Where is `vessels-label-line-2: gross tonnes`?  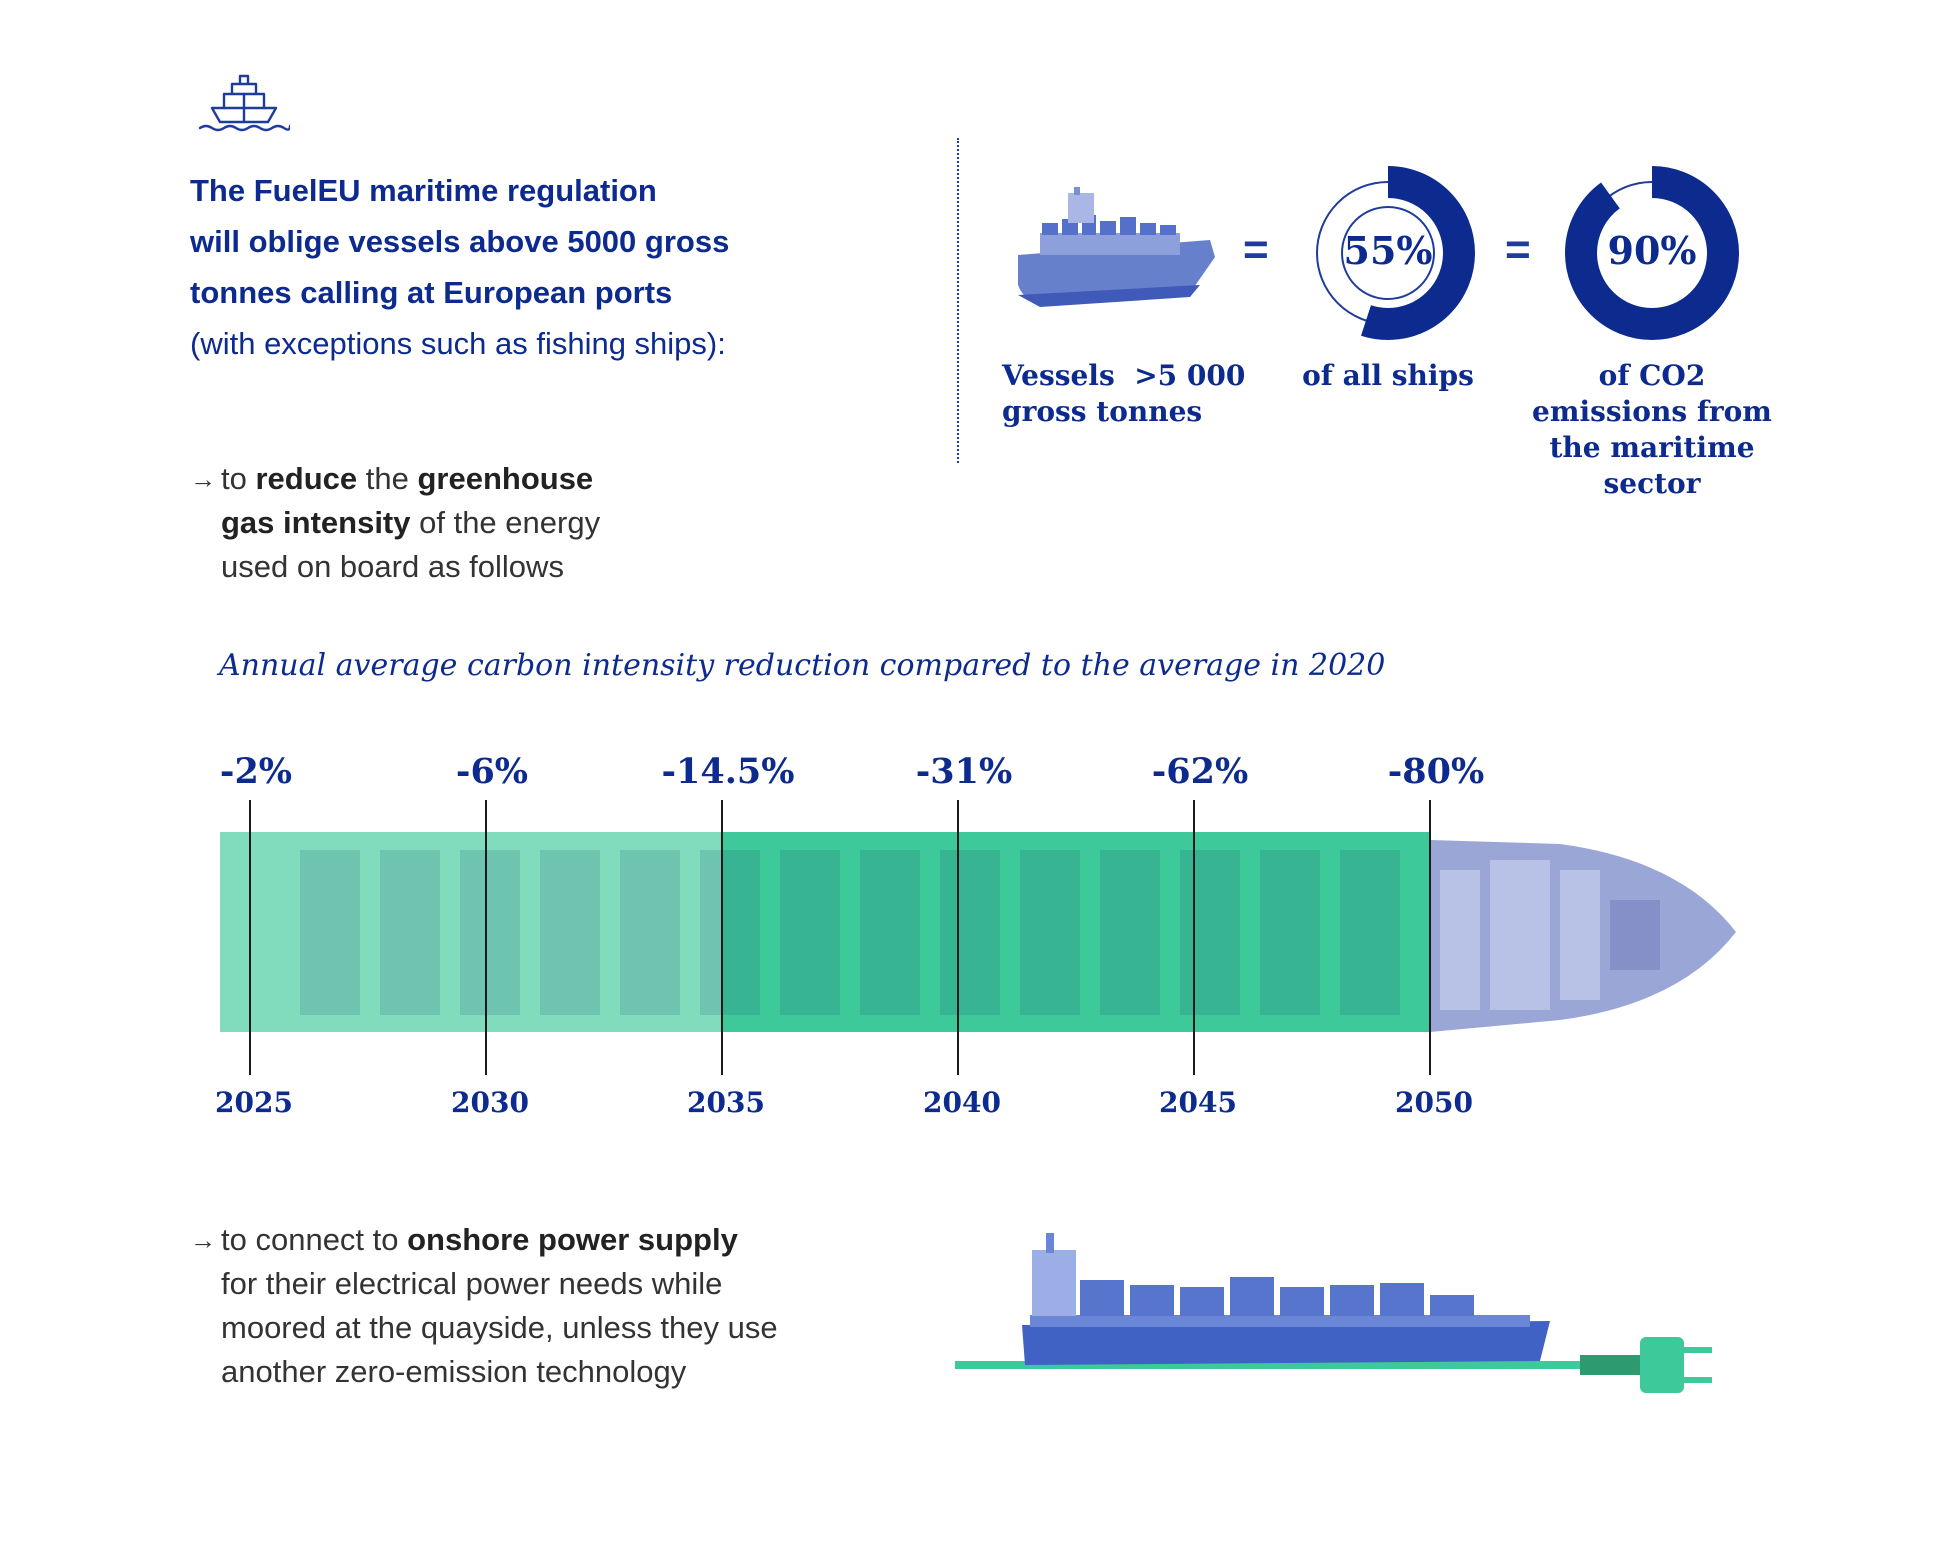
vessels-label-line-2: gross tonnes is located at coordinates (1102, 411).